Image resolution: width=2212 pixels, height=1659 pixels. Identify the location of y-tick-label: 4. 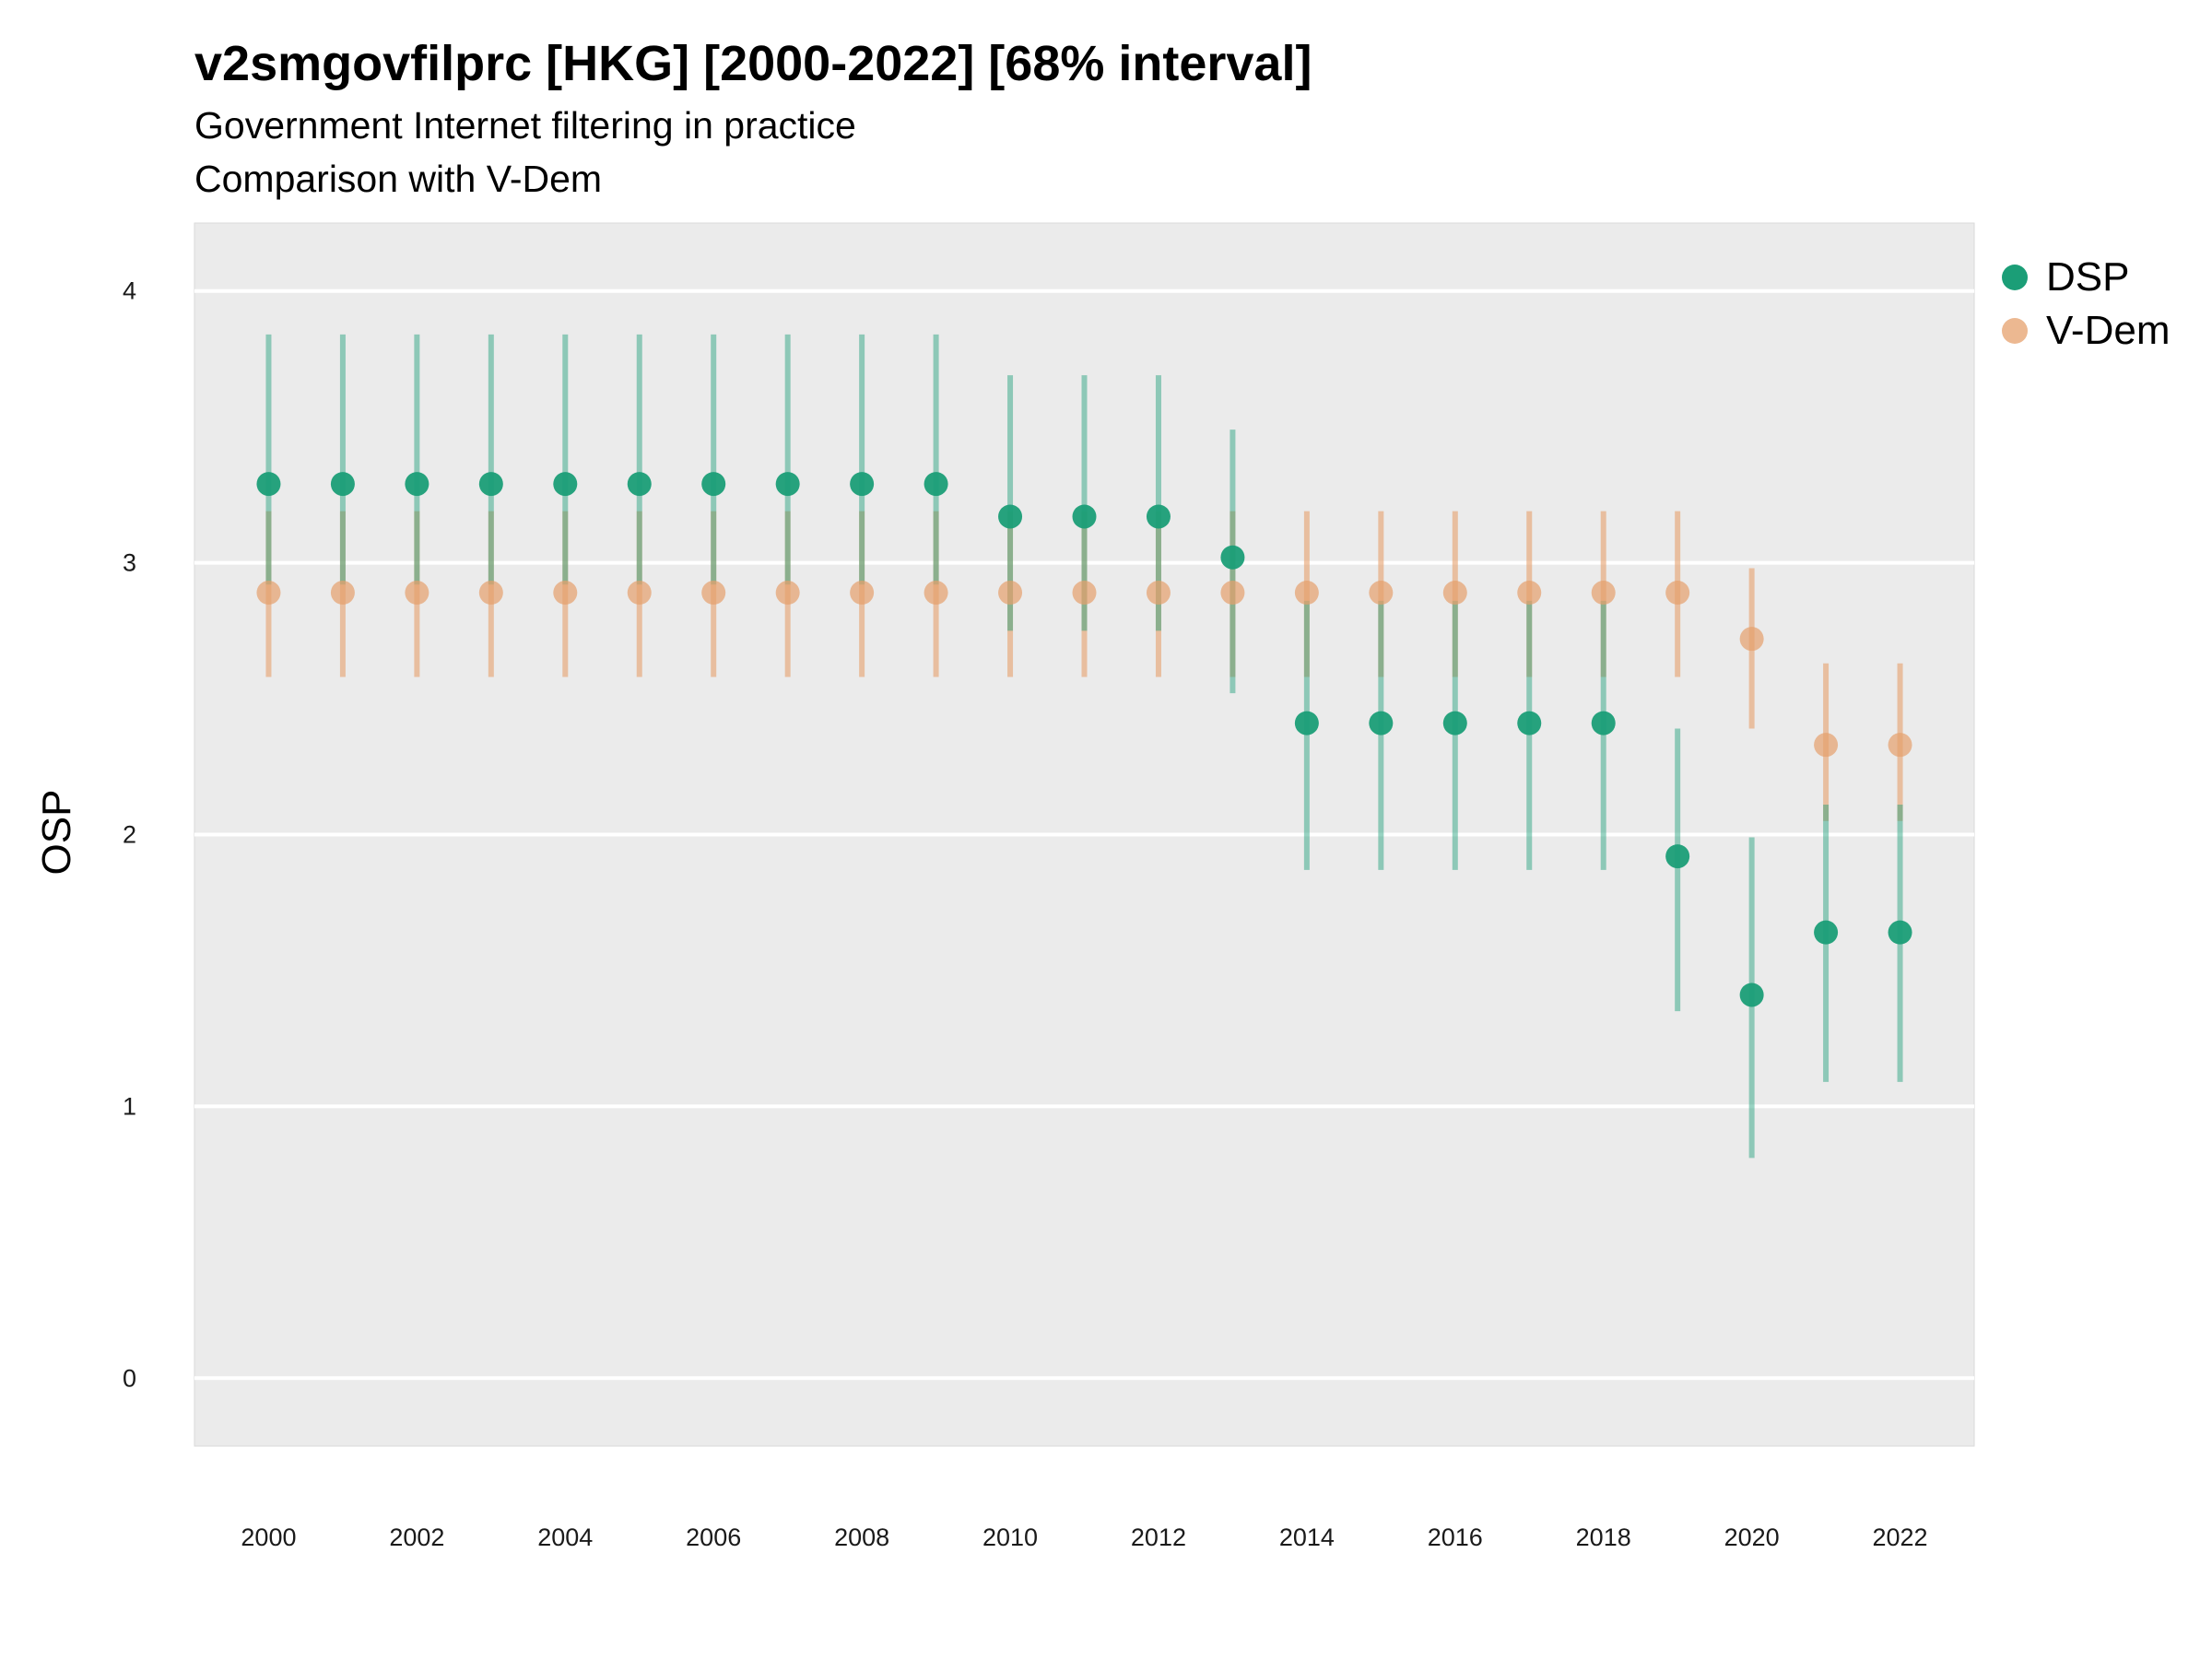
(129, 291).